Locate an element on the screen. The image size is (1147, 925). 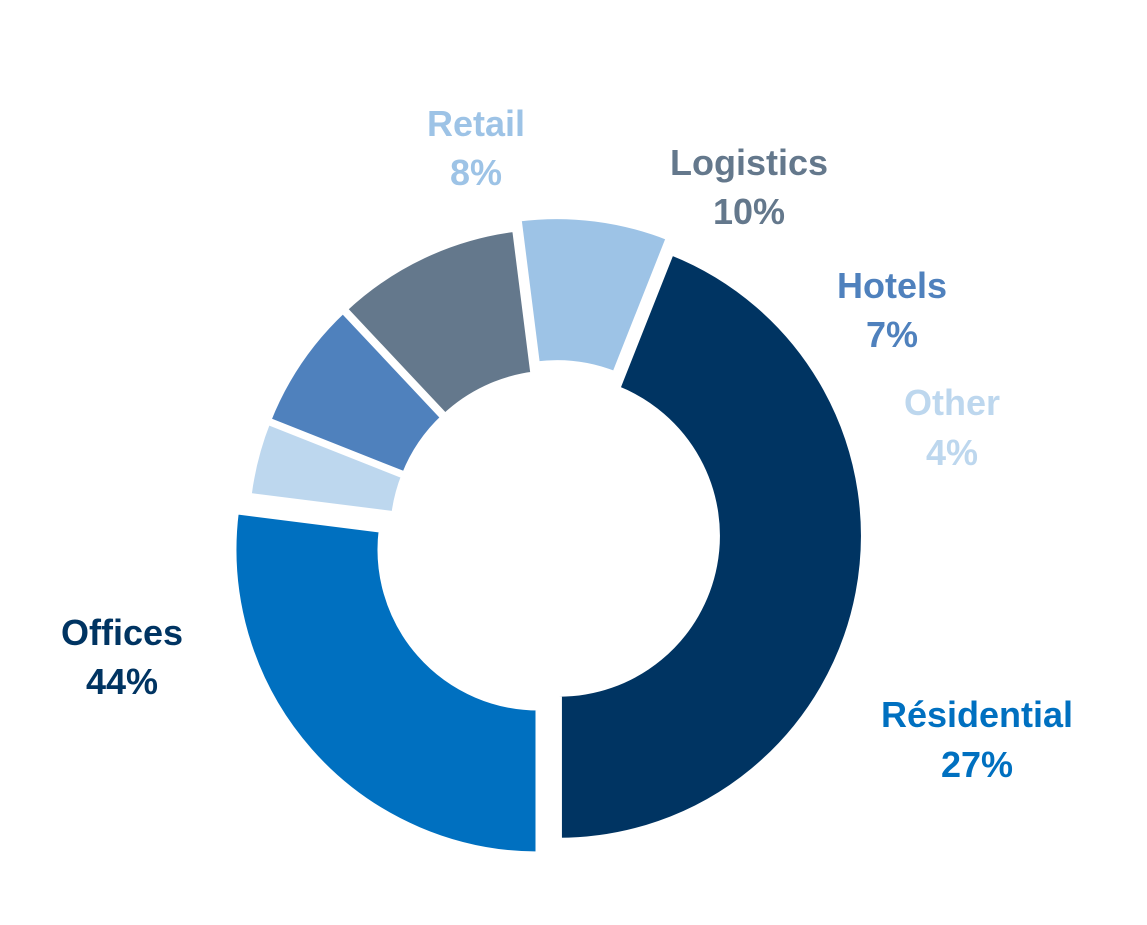
slice-name-offices: Offices is located at coordinates (122, 632).